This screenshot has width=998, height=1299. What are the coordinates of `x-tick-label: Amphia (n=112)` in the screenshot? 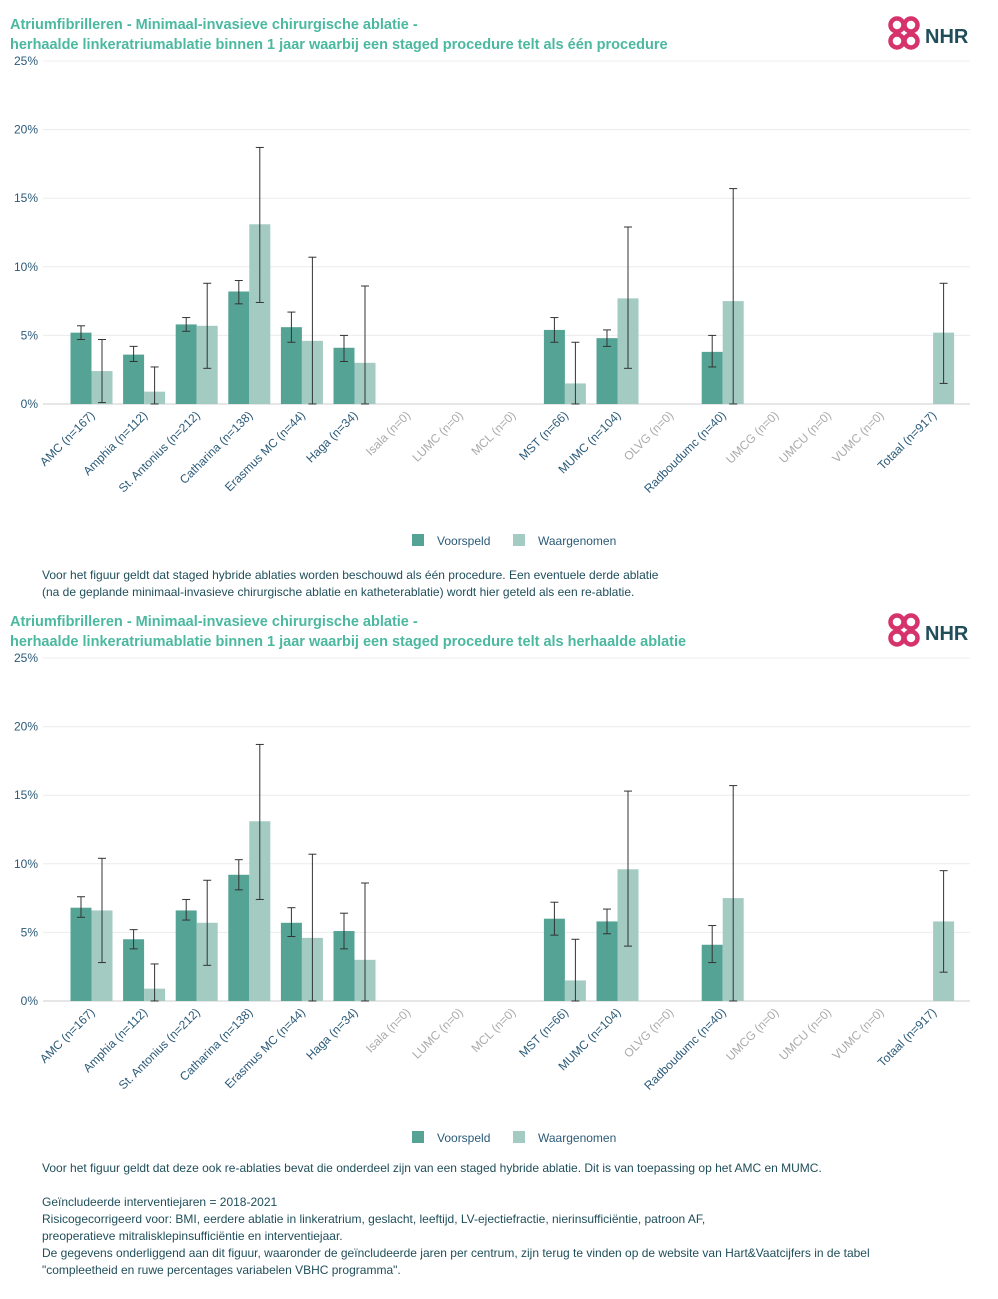 It's located at (115, 1040).